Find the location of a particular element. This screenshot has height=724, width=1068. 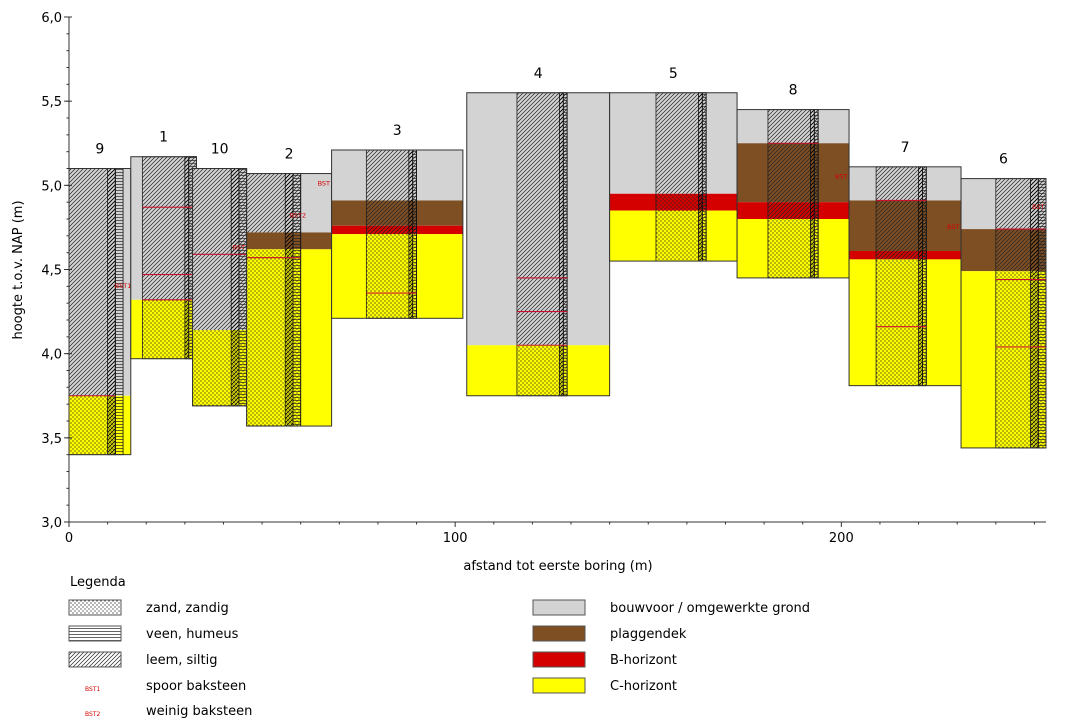

boring-2: BST1 BST2 2 is located at coordinates (290, 287).